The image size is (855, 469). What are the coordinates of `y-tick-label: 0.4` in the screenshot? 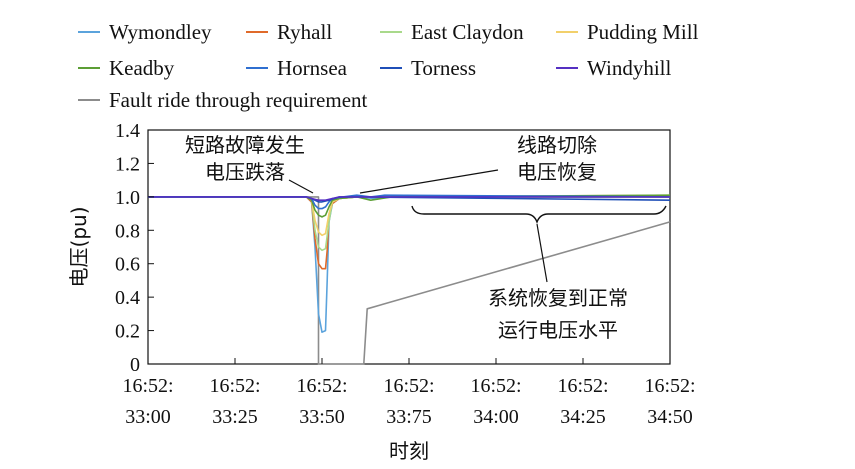 It's located at (127, 298).